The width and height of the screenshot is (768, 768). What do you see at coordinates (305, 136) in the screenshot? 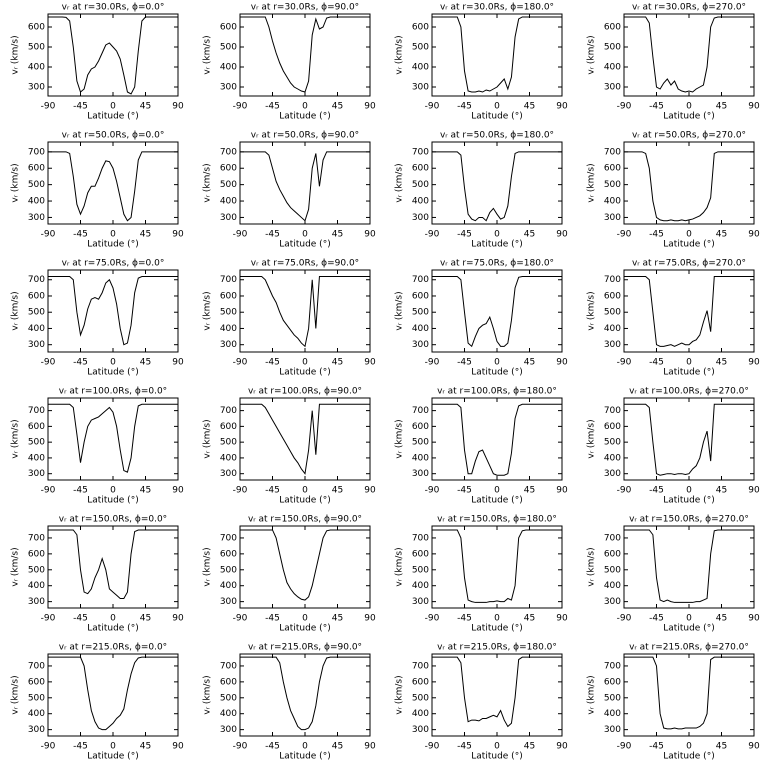
I see `chart-title: vᵣ at r=50.0Rs, ϕ=90.0°` at bounding box center [305, 136].